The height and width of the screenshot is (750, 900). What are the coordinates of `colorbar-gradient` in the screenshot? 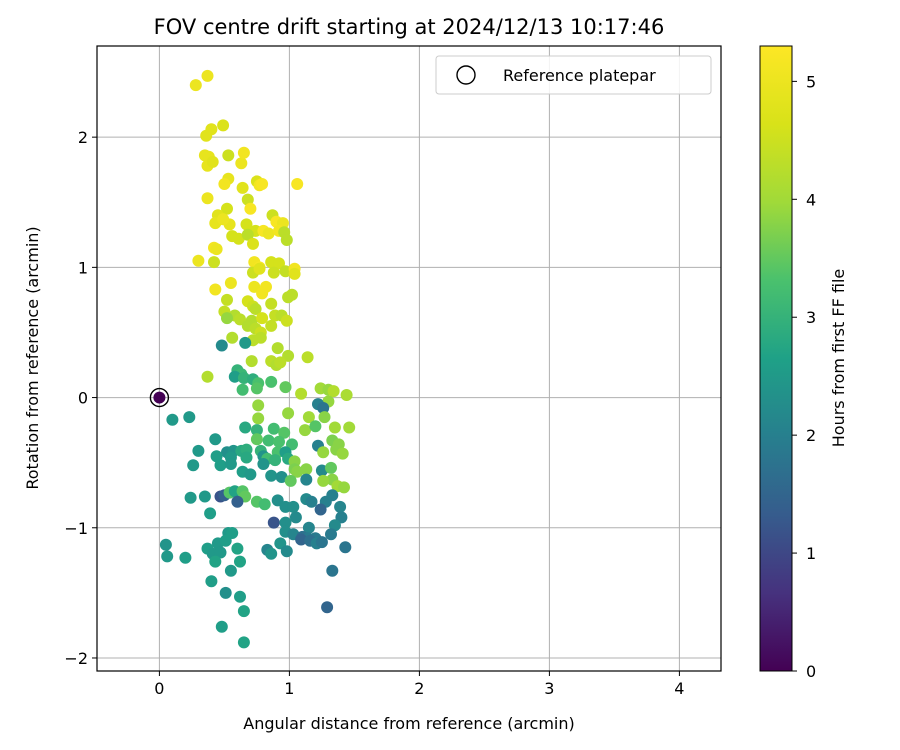 It's located at (776, 358).